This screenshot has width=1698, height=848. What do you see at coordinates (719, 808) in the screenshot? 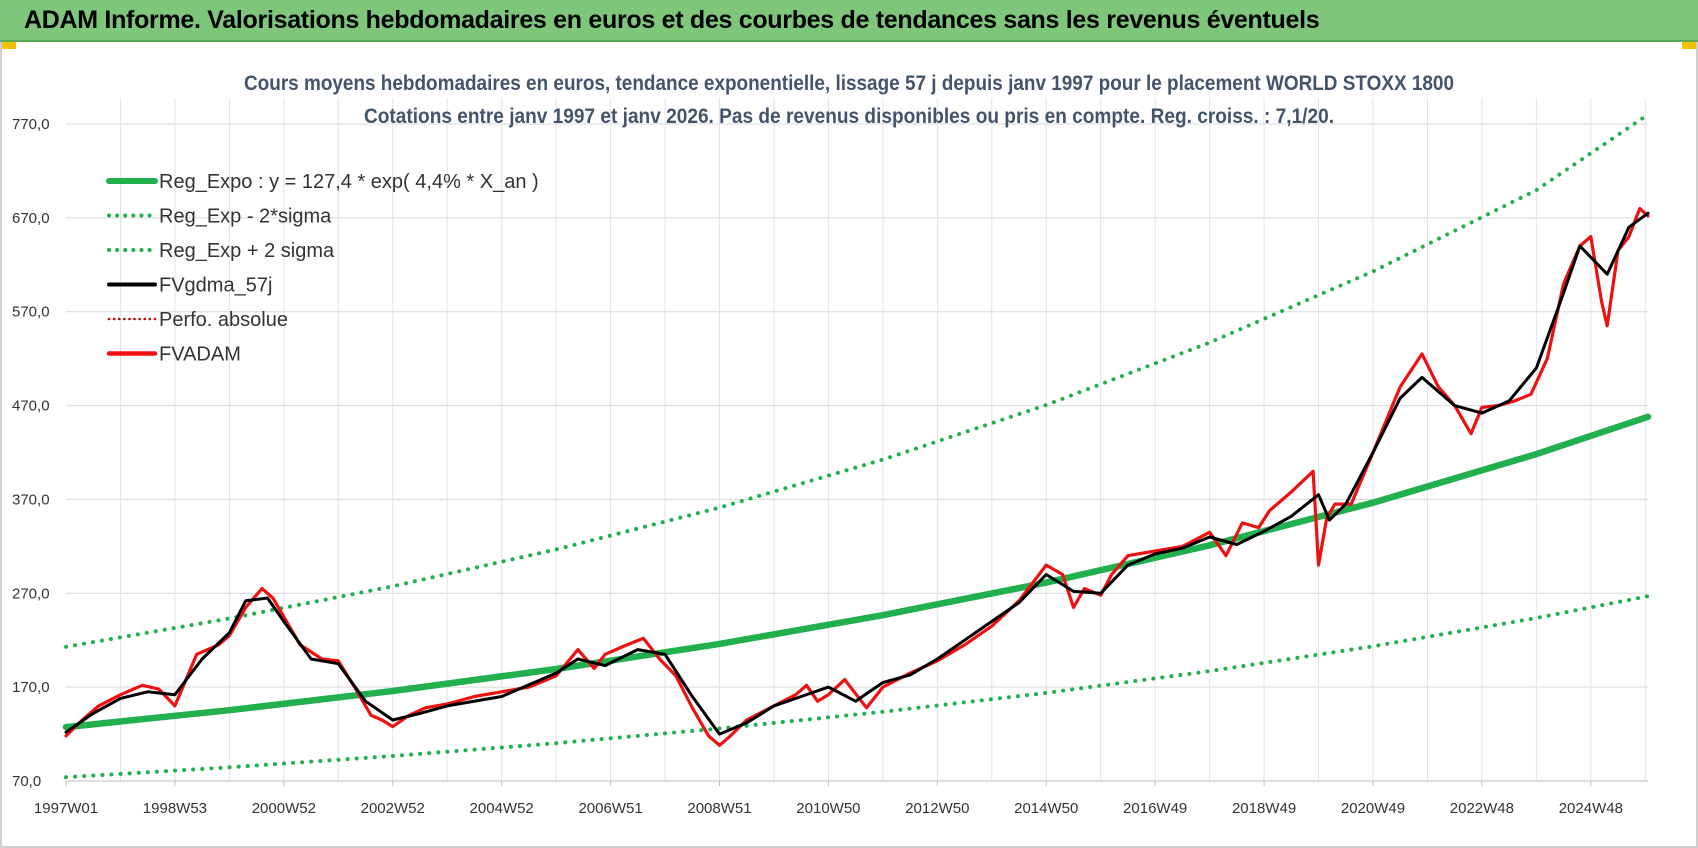
I see `x-tick-label: 2008W51` at bounding box center [719, 808].